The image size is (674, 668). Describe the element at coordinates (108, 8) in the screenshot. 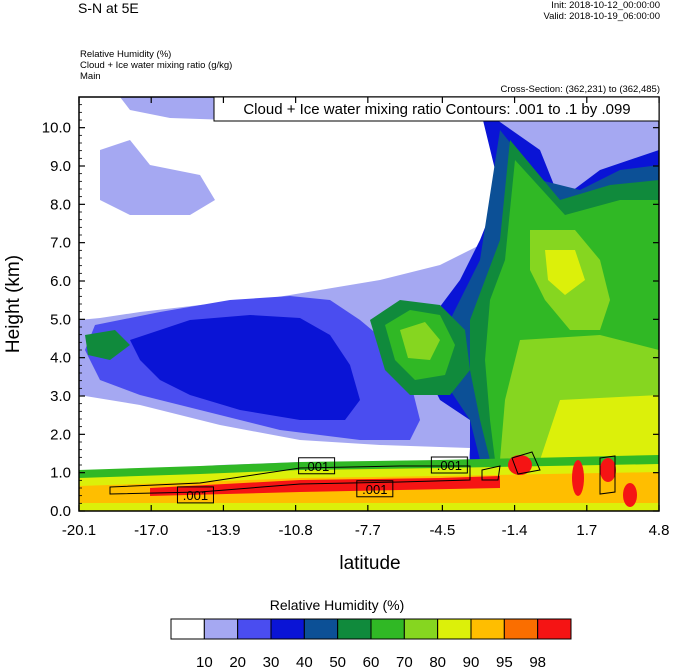

I see `plot-title: S-N at 5E` at that location.